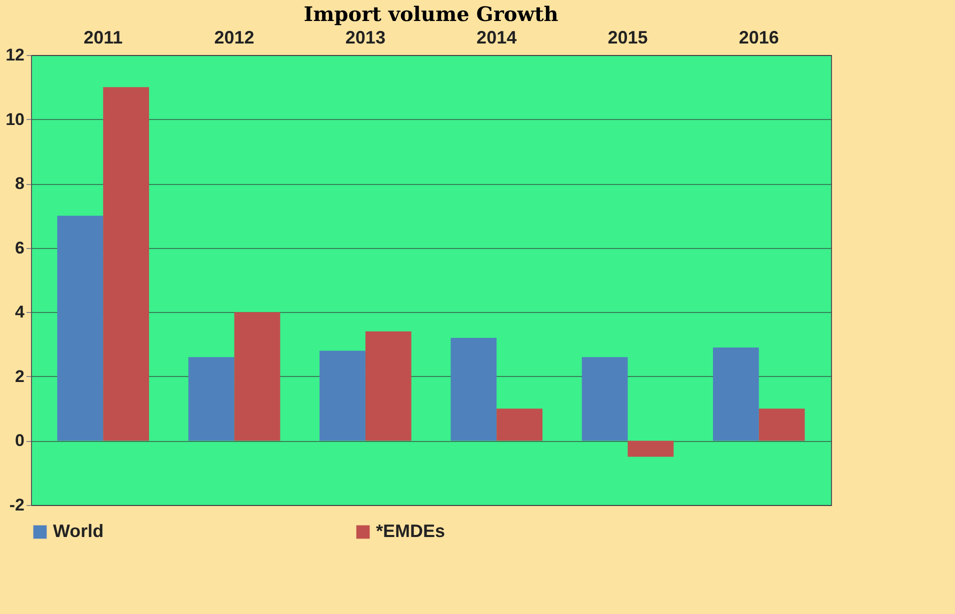  I want to click on y-tick-label: 2, so click(19, 376).